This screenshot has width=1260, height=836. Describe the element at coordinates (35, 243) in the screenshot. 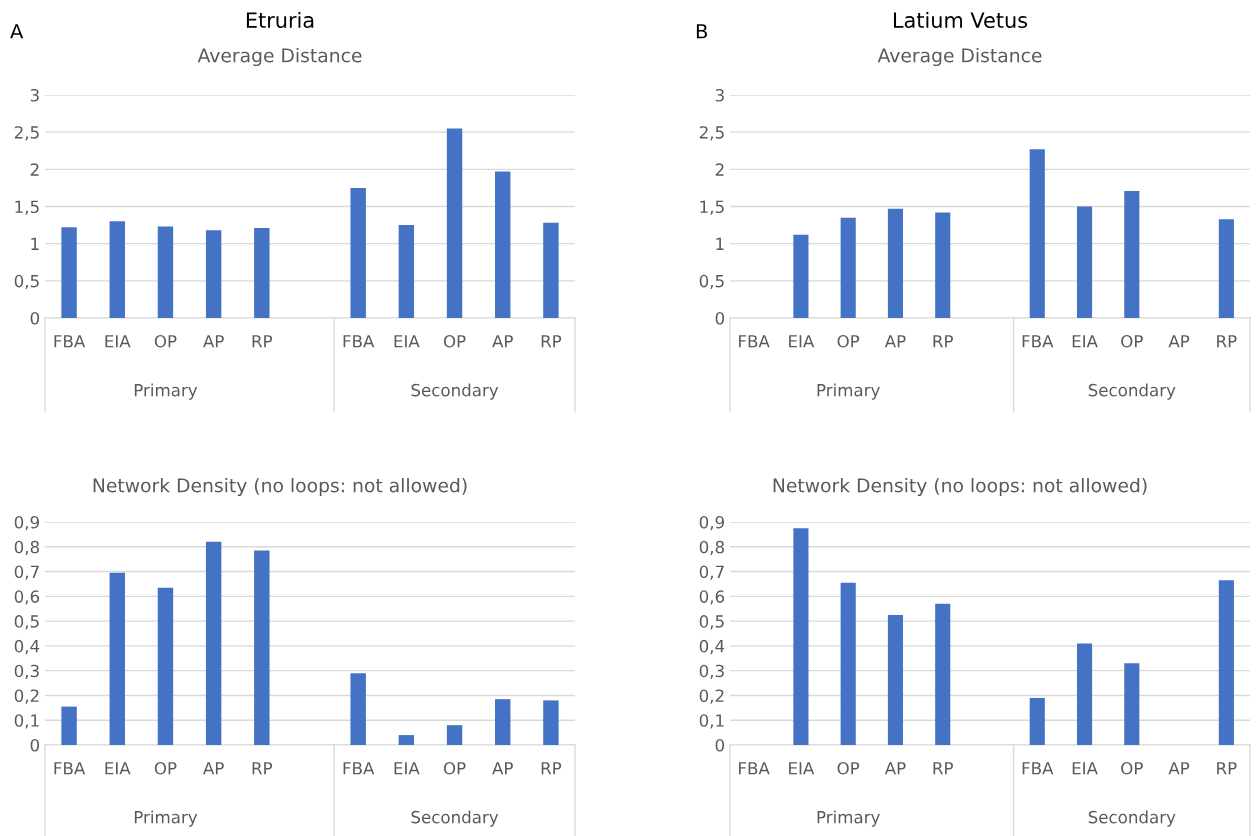

I see `y-tick-label: 1` at that location.